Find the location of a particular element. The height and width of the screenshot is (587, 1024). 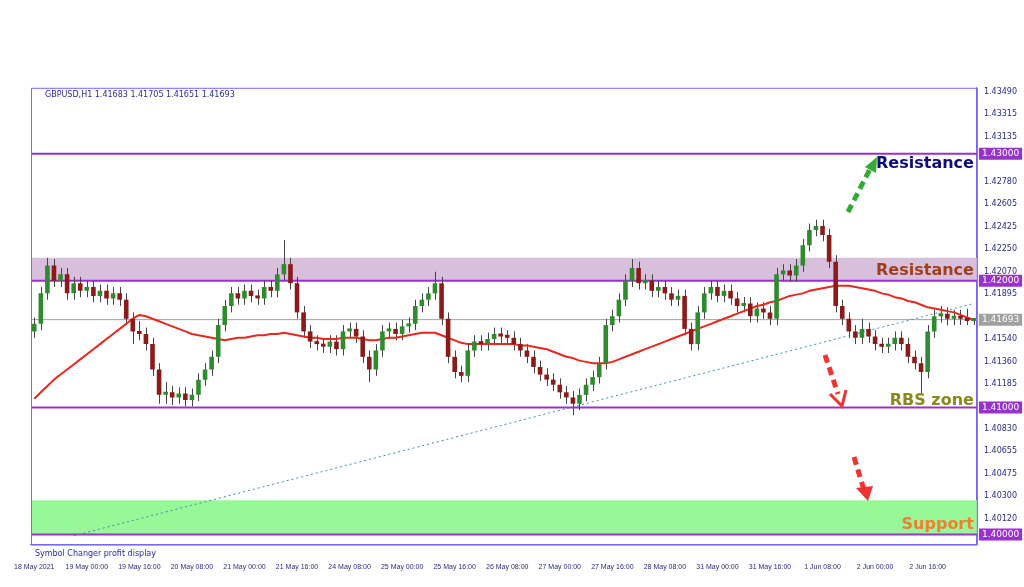

y-tick-label: 1.42070 is located at coordinates (1000, 271).